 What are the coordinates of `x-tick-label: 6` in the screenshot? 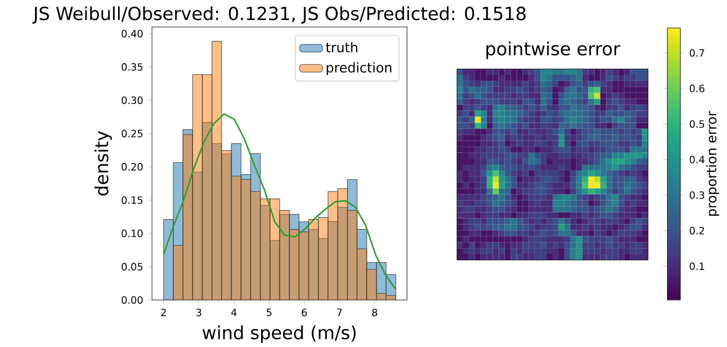 It's located at (304, 312).